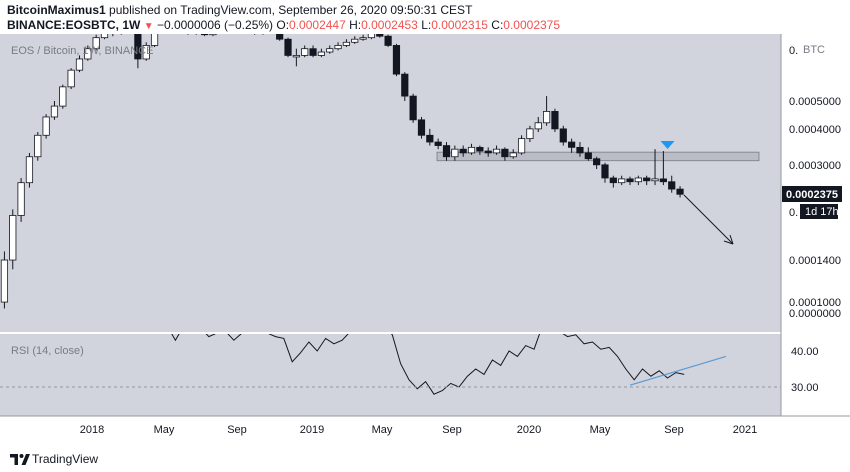 The image size is (850, 472). I want to click on rsi-tick-label: 30.00, so click(805, 388).